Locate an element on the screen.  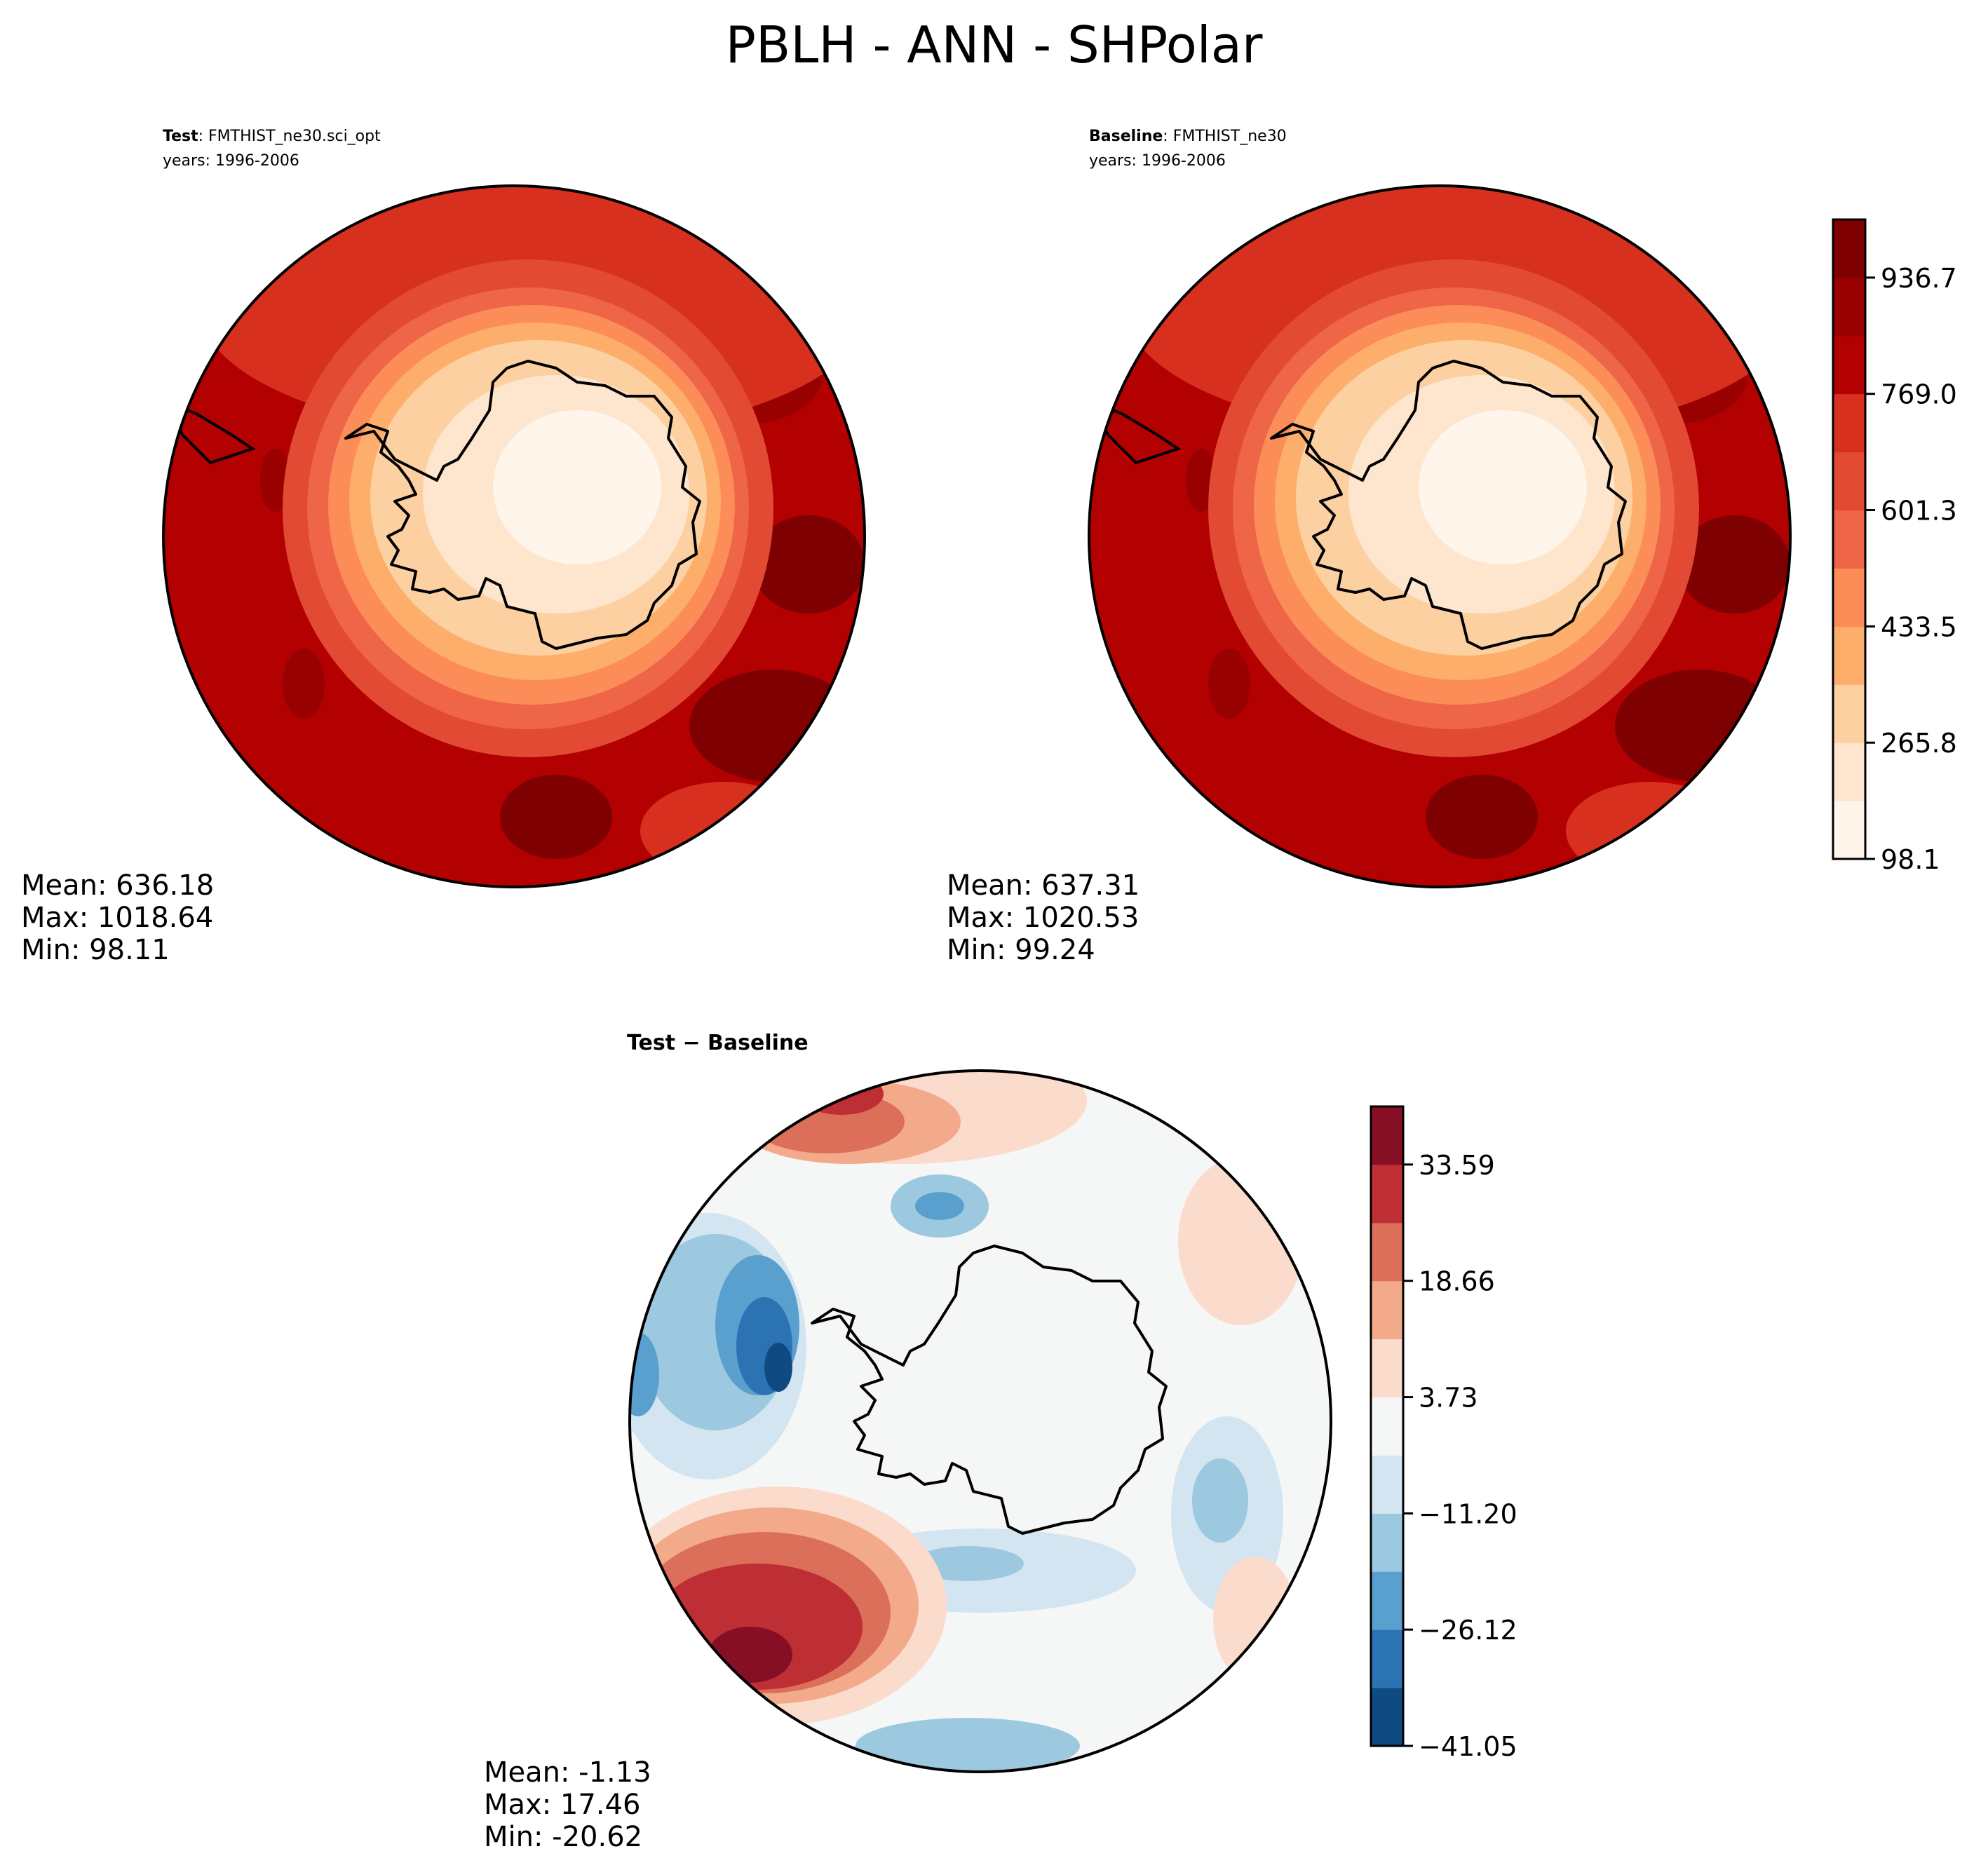
diff-colorbar-frame is located at coordinates (1388, 1426).